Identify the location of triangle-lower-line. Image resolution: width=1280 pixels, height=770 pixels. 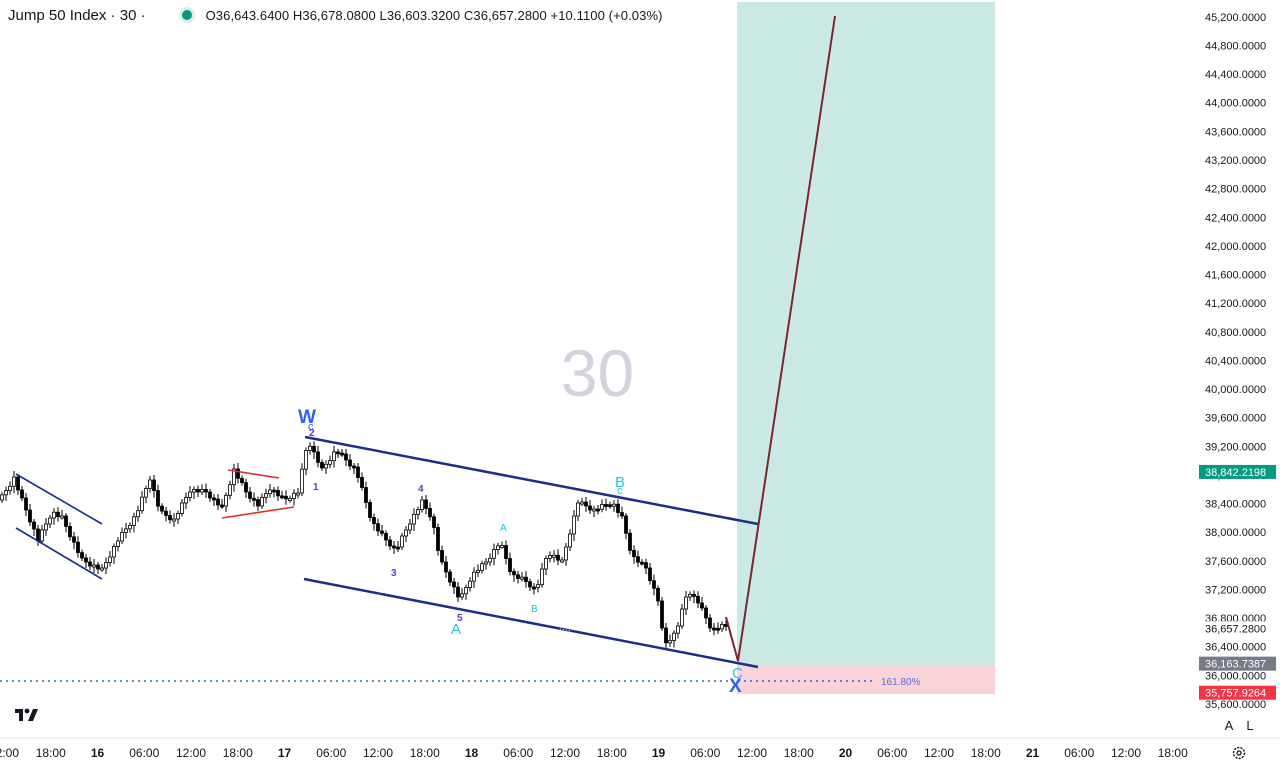
(258, 512).